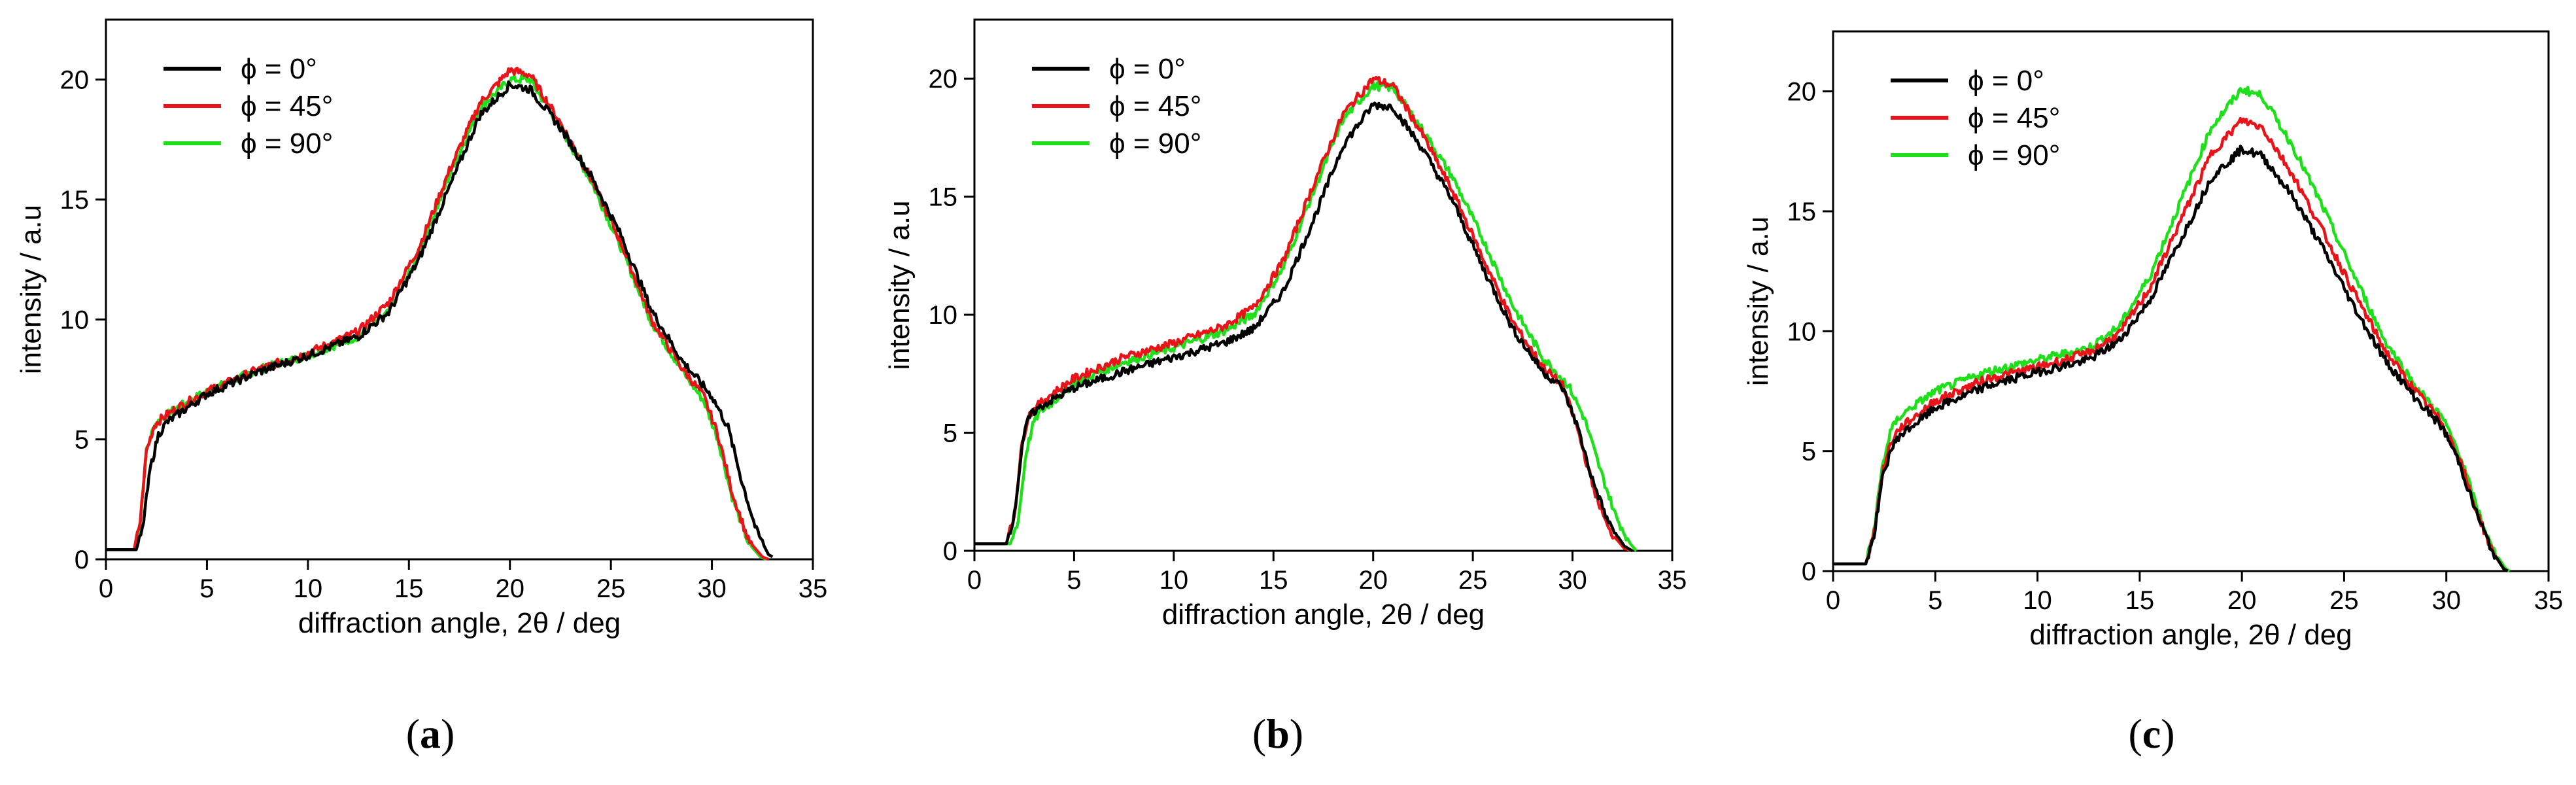 Image resolution: width=2576 pixels, height=785 pixels. What do you see at coordinates (1278, 734) in the screenshot?
I see `panel-label-b: (b)` at bounding box center [1278, 734].